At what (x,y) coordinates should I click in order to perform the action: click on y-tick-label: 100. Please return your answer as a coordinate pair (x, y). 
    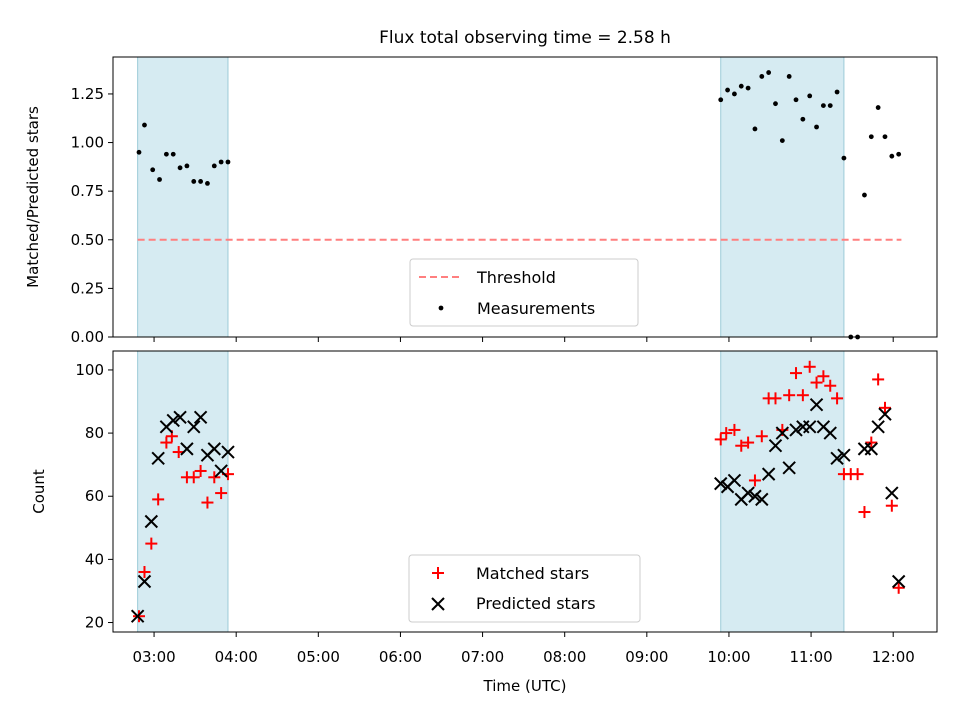
    Looking at the image, I should click on (89, 370).